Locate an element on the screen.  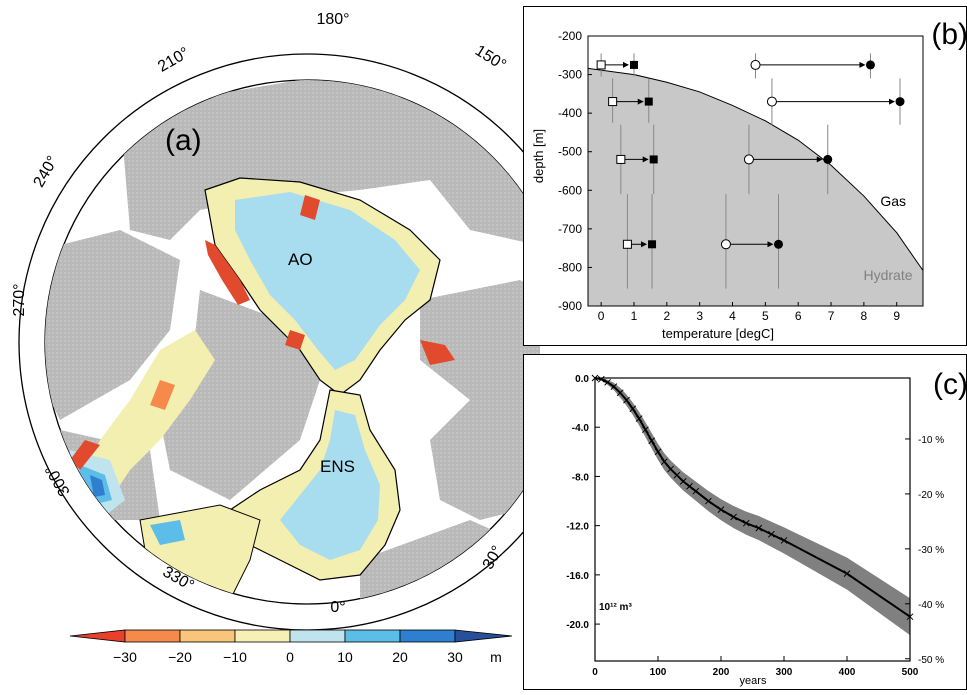
colorbar is located at coordinates (291, 636).